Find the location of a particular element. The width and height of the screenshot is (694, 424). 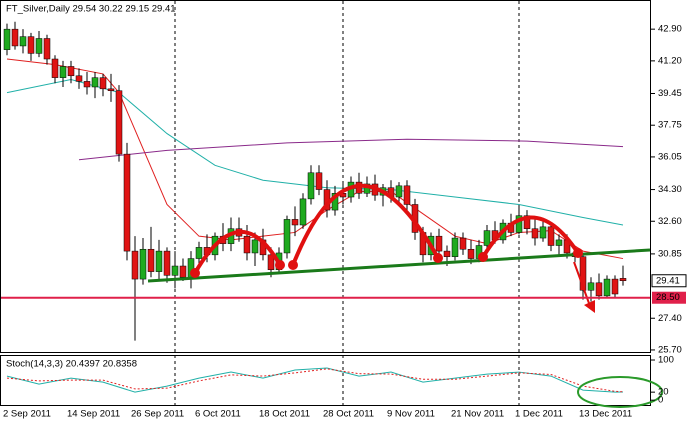

chart-title: FT_Silver,Daily 29.54 30.22 29.15 29.41 is located at coordinates (91, 9).